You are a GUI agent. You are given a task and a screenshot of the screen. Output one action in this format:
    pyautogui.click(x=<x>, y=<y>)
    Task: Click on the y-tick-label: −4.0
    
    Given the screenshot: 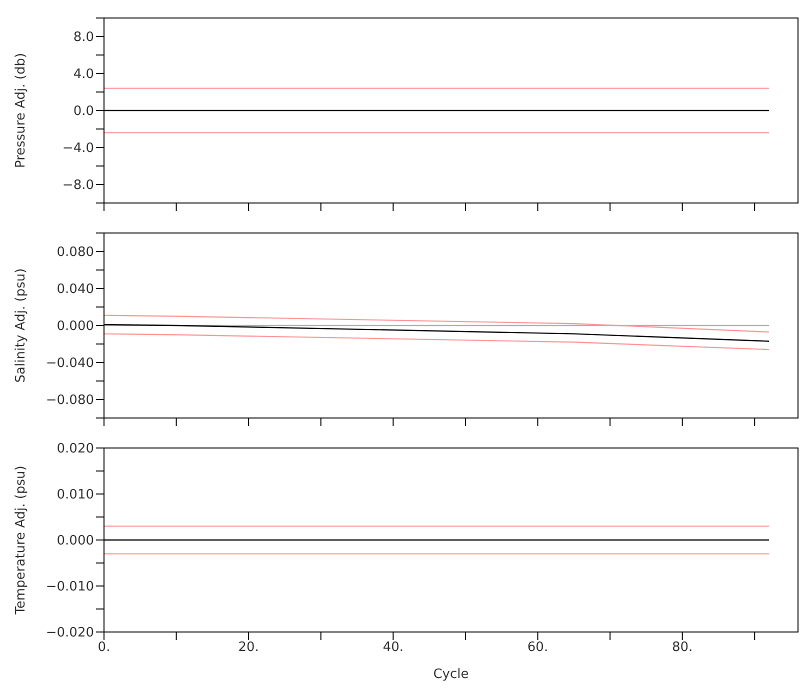 What is the action you would take?
    pyautogui.click(x=78, y=148)
    